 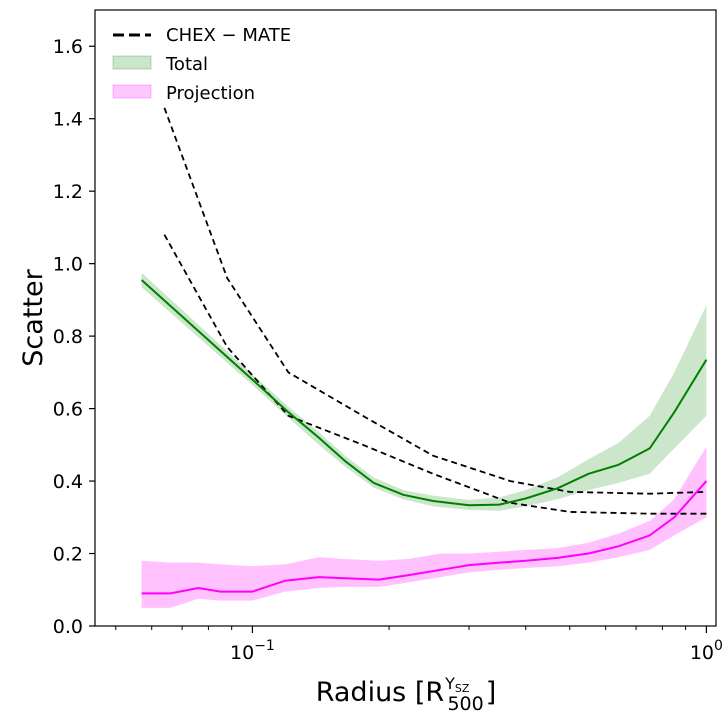 What do you see at coordinates (228, 35) in the screenshot?
I see `legend-chex-mate-label: CHEX − MATE` at bounding box center [228, 35].